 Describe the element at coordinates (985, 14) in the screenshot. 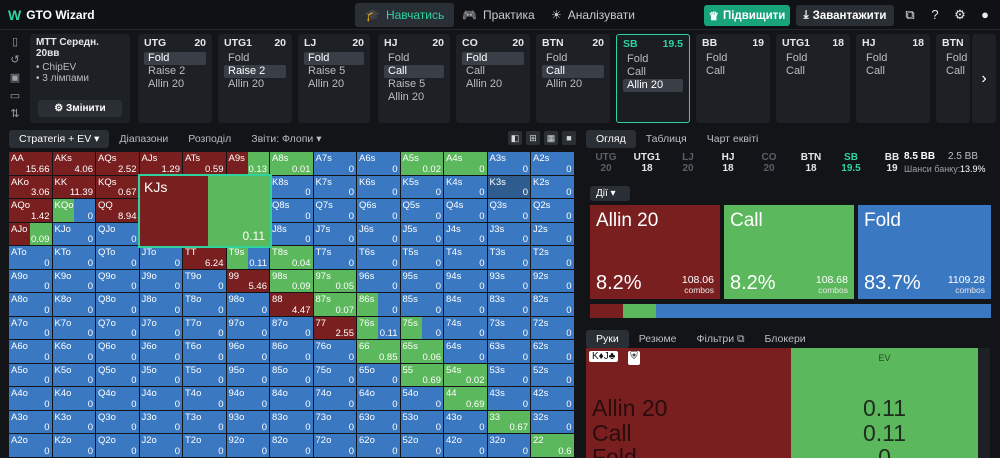

I see `account-icon: ●` at that location.